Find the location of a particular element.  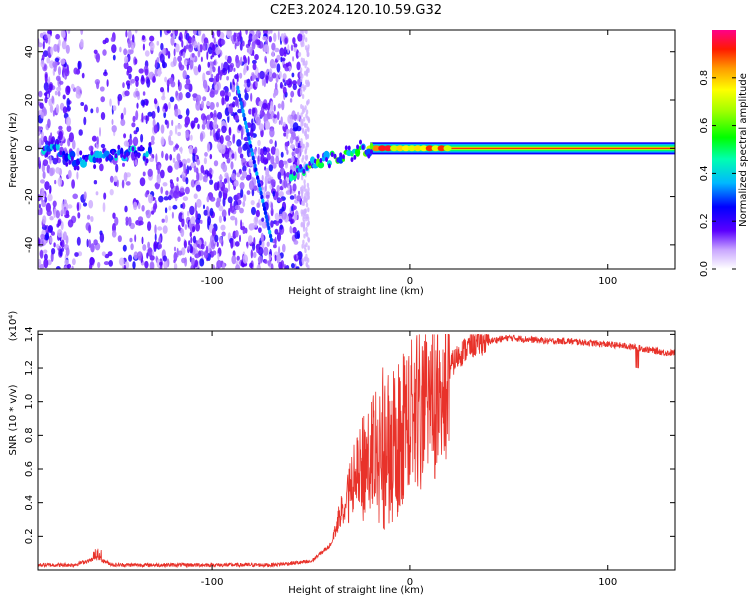

colorbar-ticks: 0.0 0.2 0.4 0.6 0.8 is located at coordinates (717, 173).